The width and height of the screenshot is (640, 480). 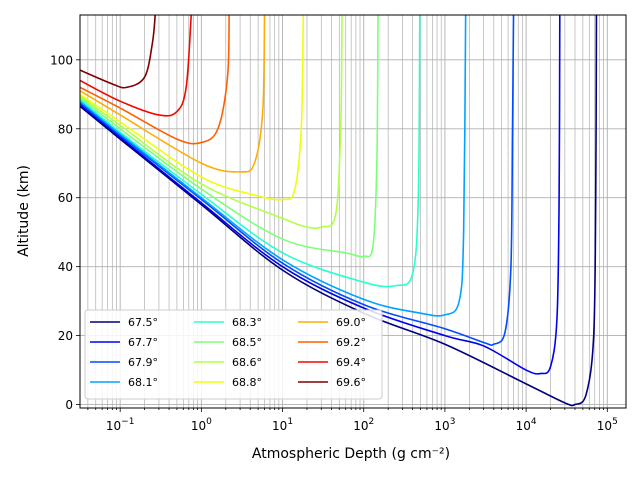 I want to click on x-tick-label: 10⁰, so click(x=201, y=425).